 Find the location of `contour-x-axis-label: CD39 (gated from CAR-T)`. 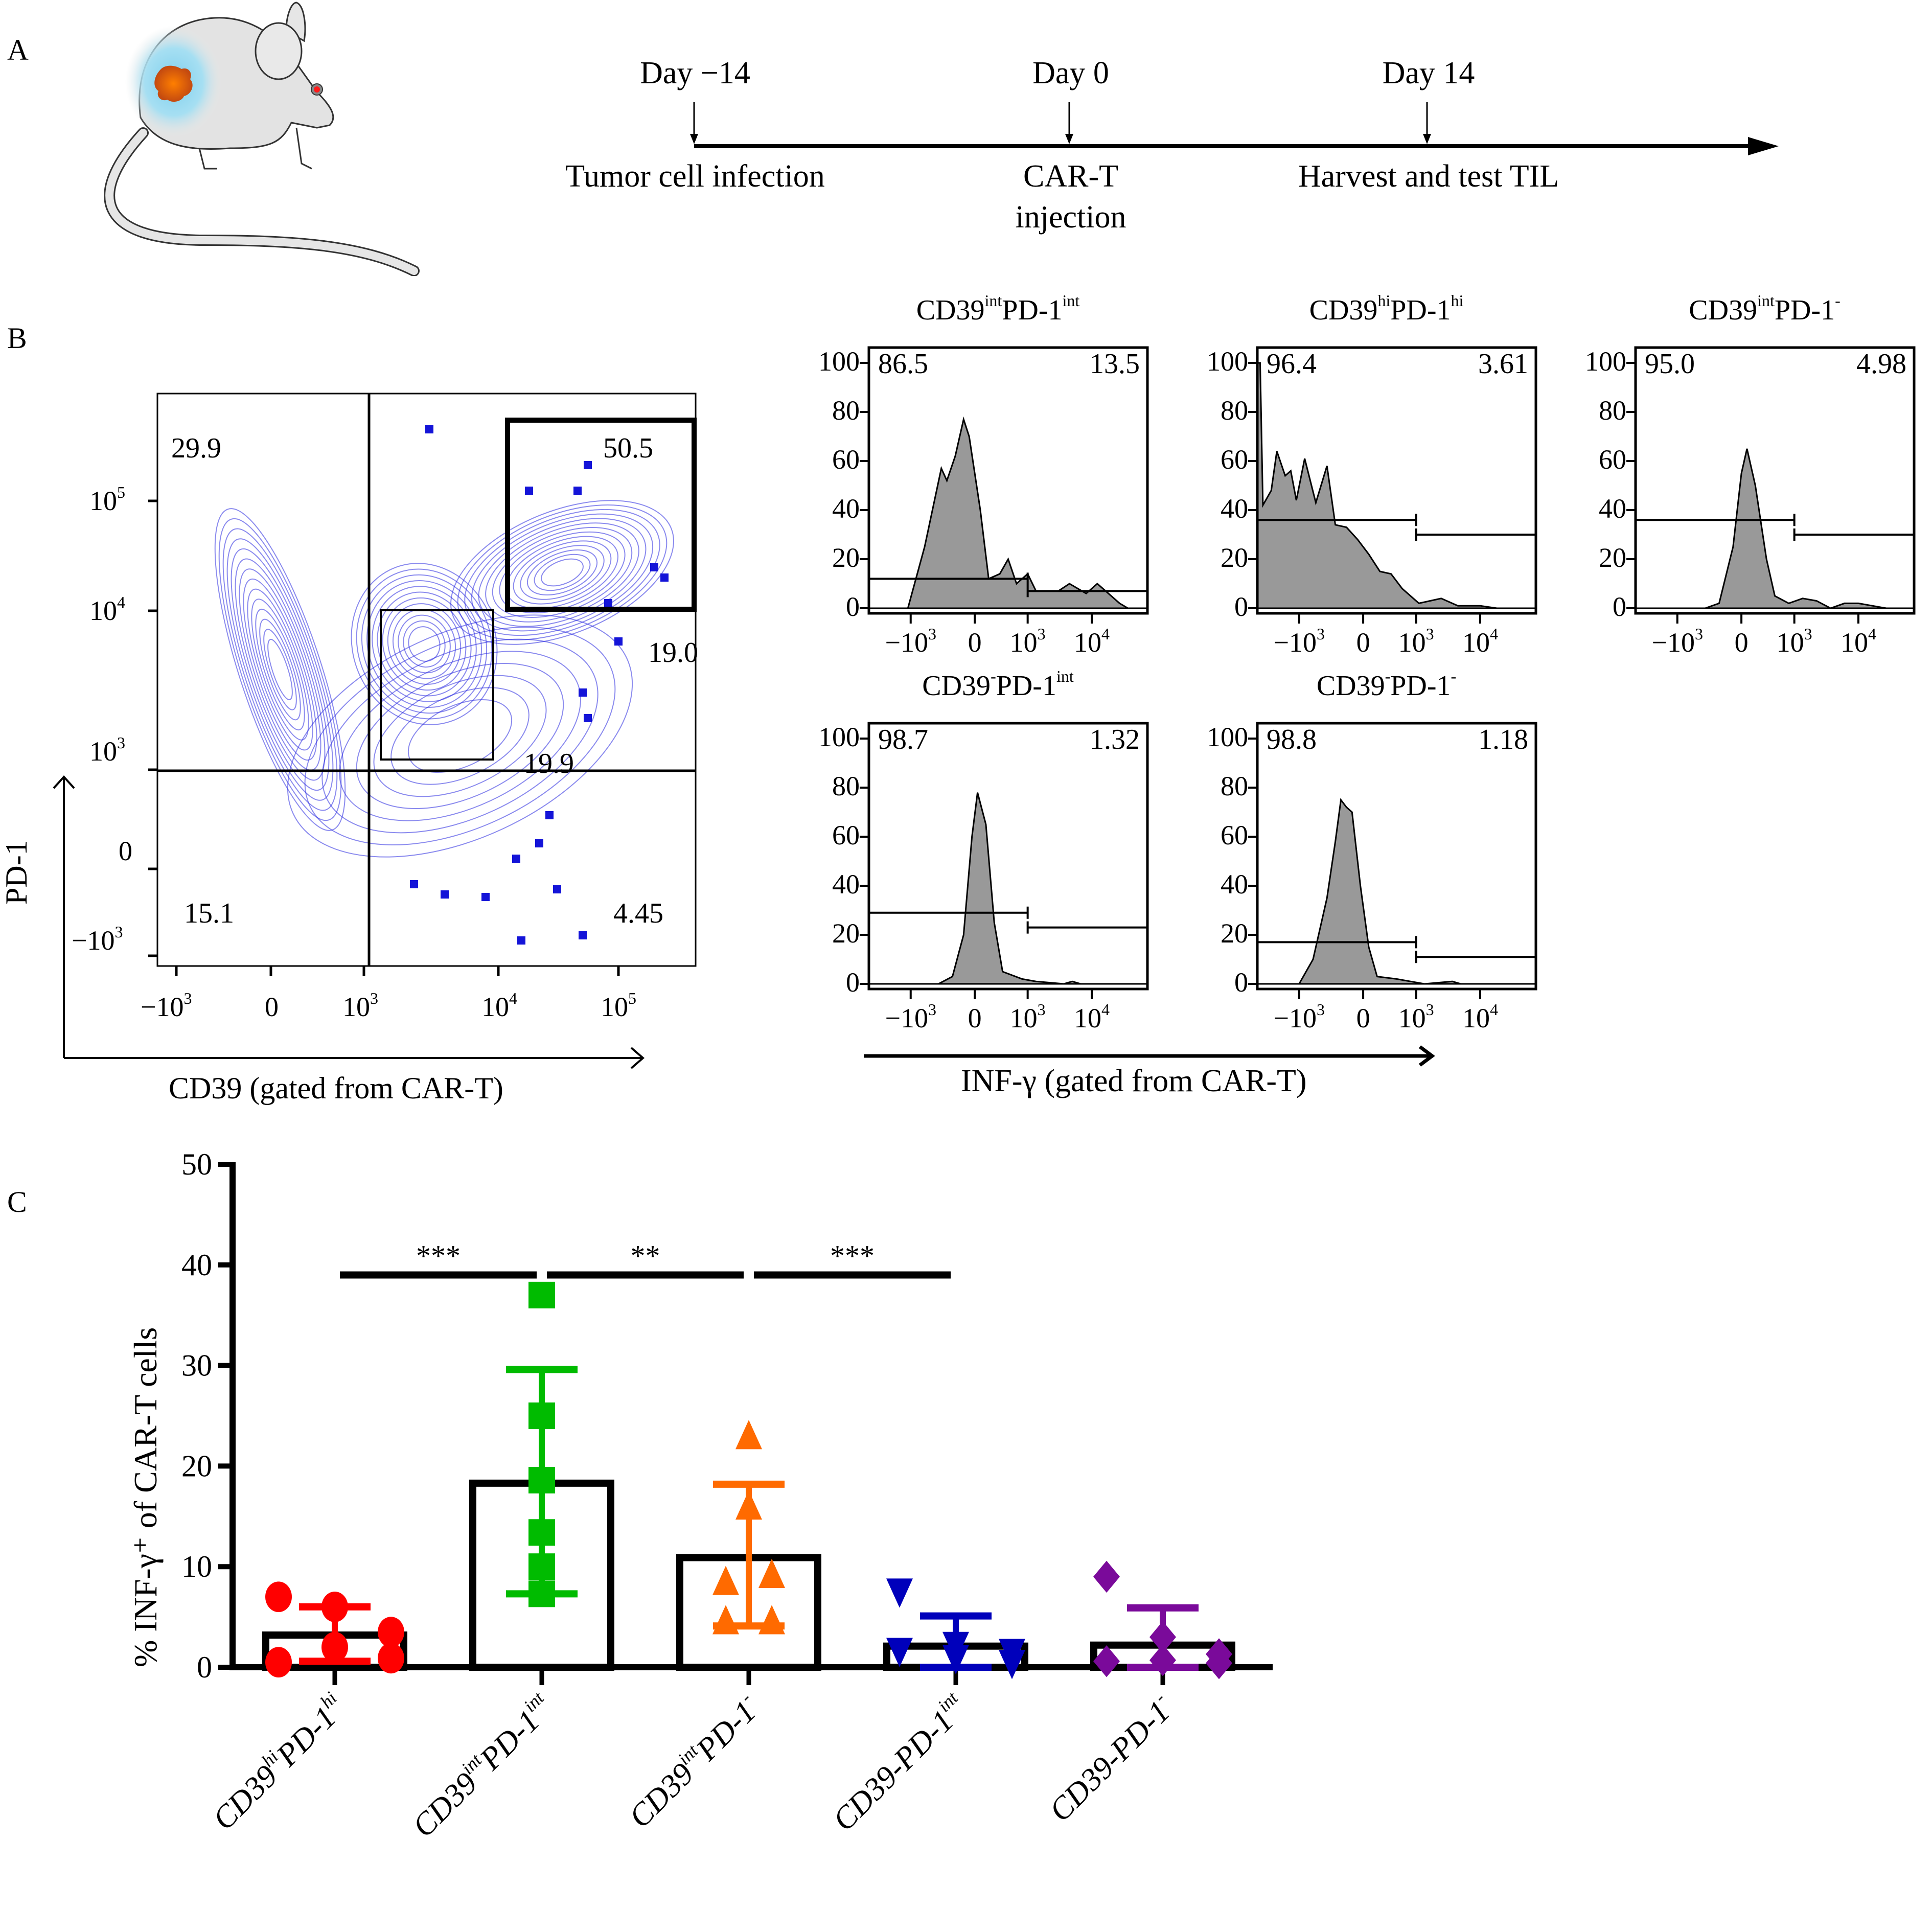

contour-x-axis-label: CD39 (gated from CAR-T) is located at coordinates (336, 1088).